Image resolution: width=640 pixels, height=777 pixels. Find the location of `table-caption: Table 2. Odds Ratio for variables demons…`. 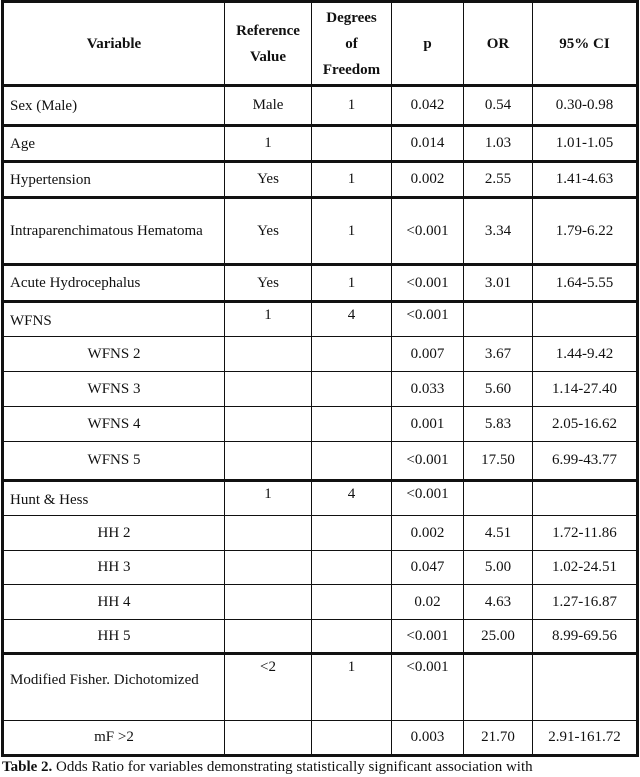

table-caption: Table 2. Odds Ratio for variables demons… is located at coordinates (267, 767).